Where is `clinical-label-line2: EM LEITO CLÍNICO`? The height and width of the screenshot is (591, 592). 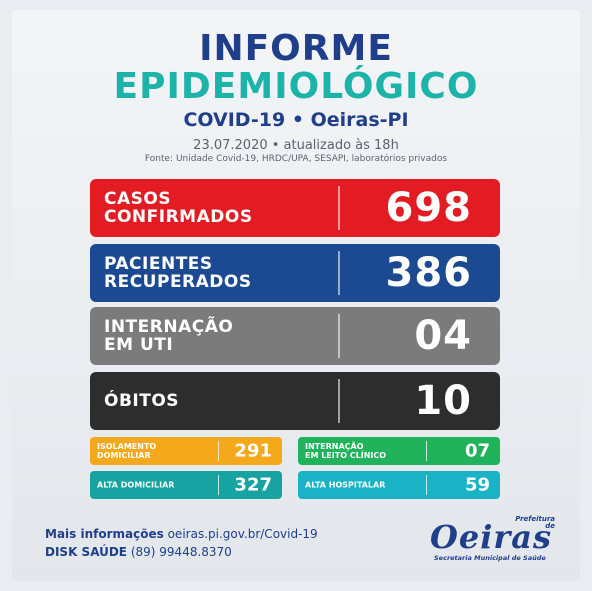
clinical-label-line2: EM LEITO CLÍNICO is located at coordinates (346, 455).